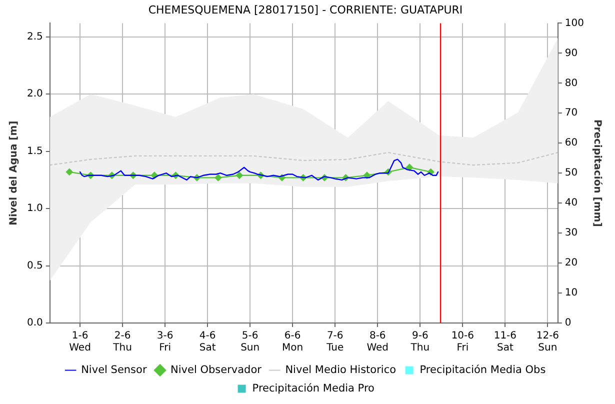  I want to click on x-tick-label: 10-6 Fri, so click(462, 342).